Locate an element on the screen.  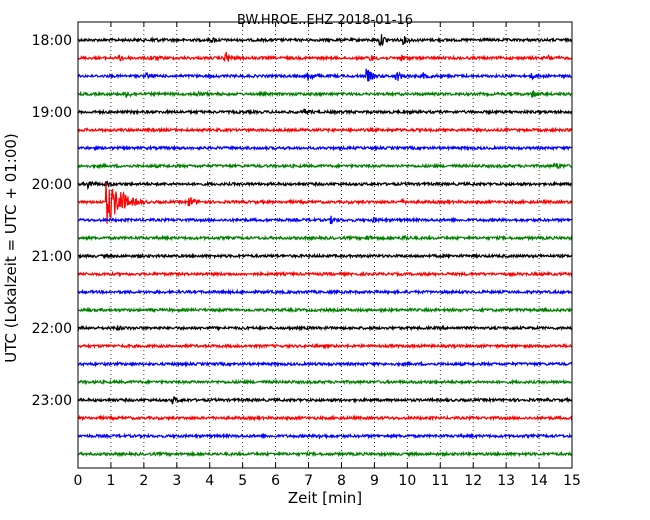
x-tick-label: 9 is located at coordinates (374, 481).